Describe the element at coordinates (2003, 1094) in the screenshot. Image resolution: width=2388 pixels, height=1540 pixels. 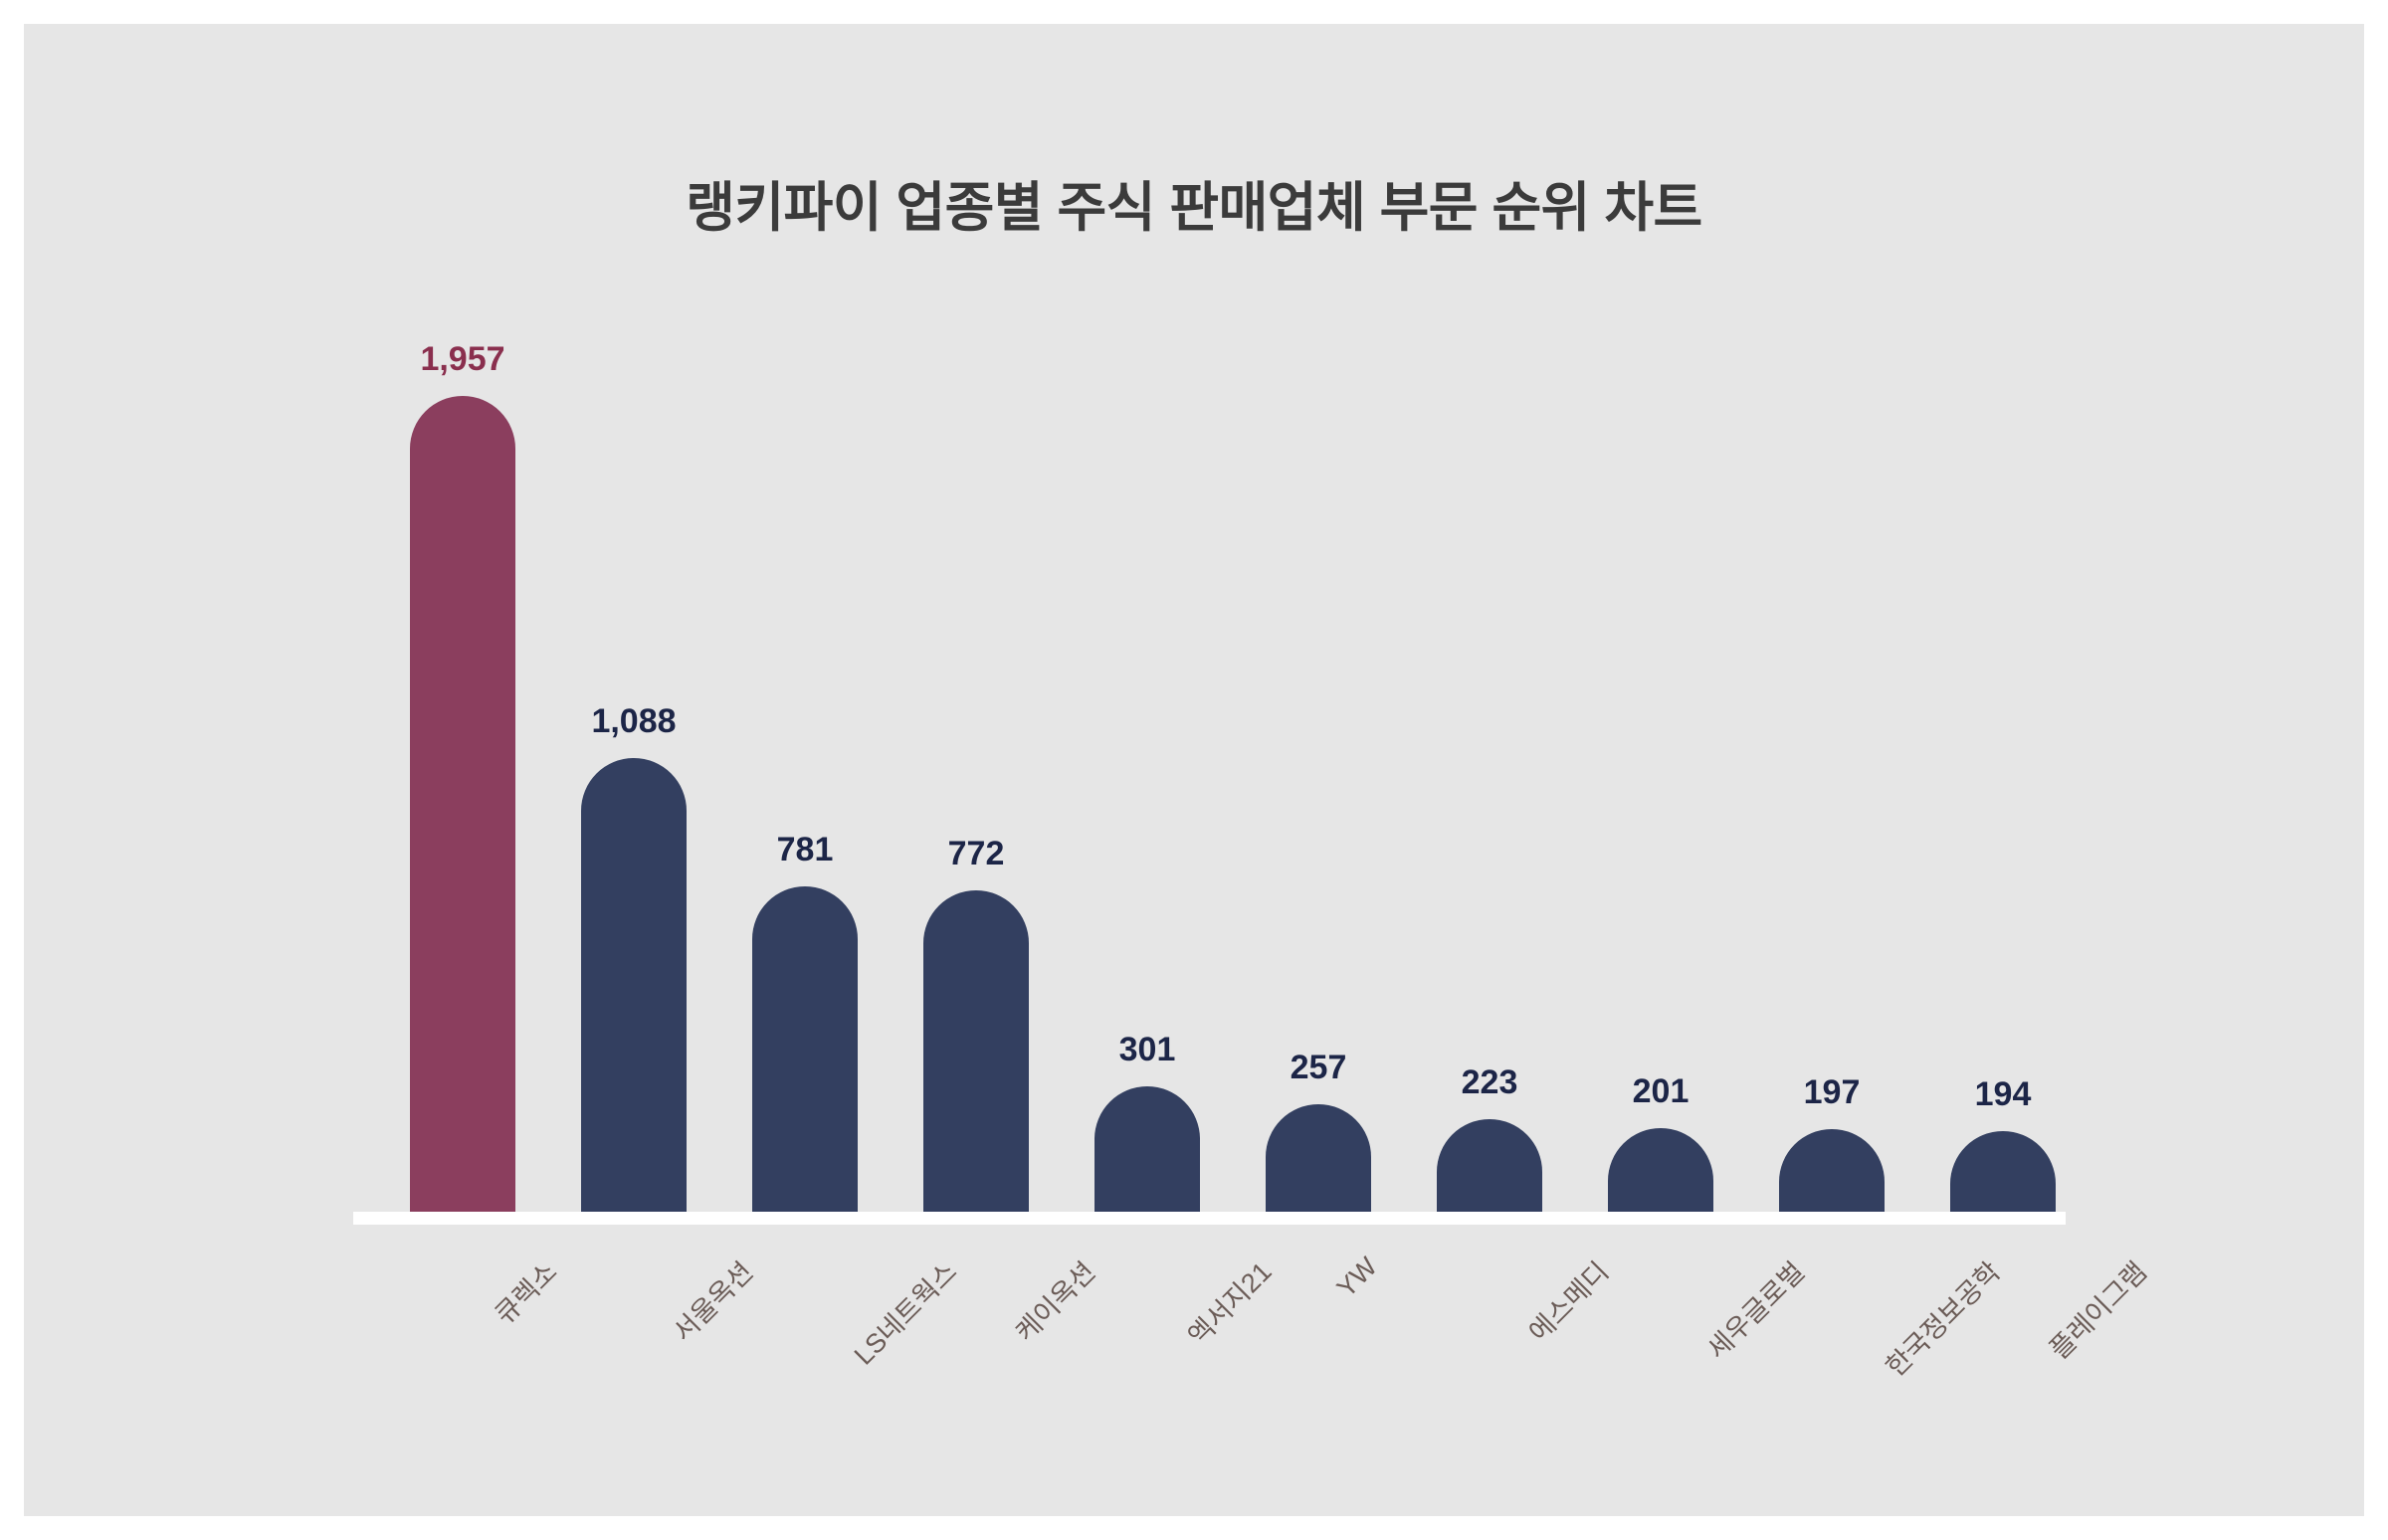
I see `bar-value-label: 194` at that location.